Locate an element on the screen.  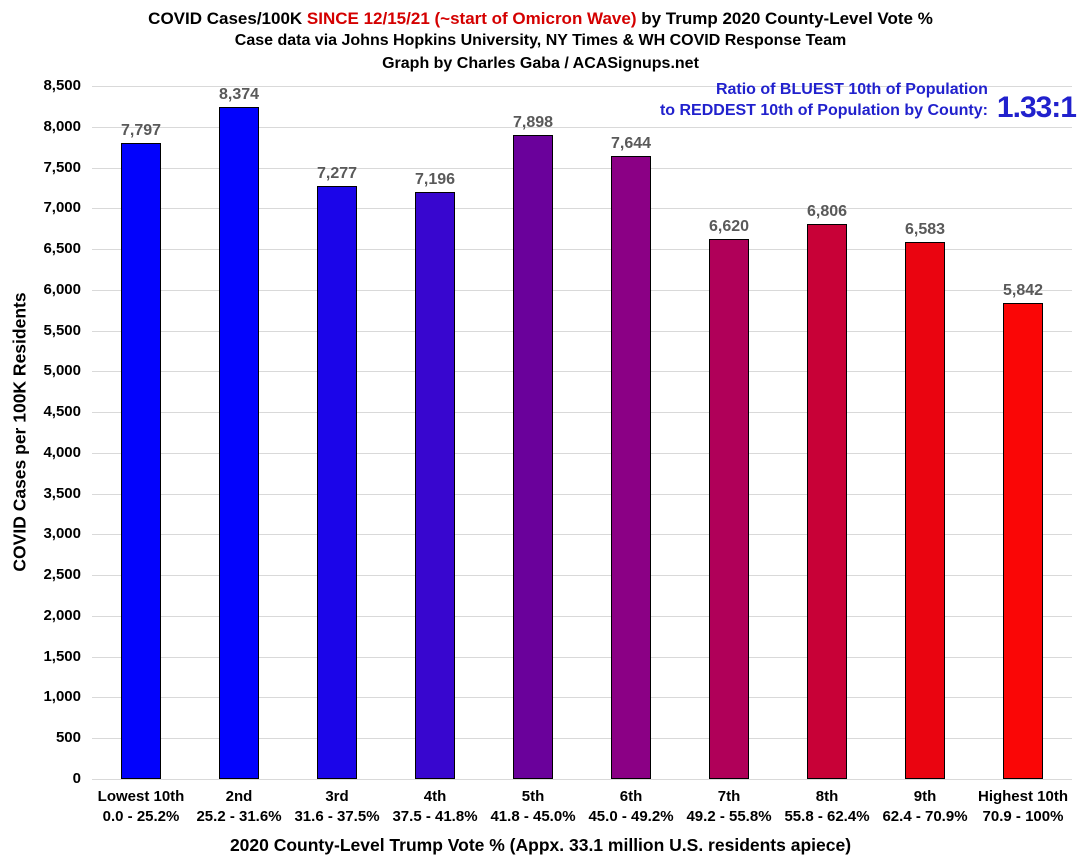
x-category-label: 2nd 25.2 - 31.6% is located at coordinates (239, 807).